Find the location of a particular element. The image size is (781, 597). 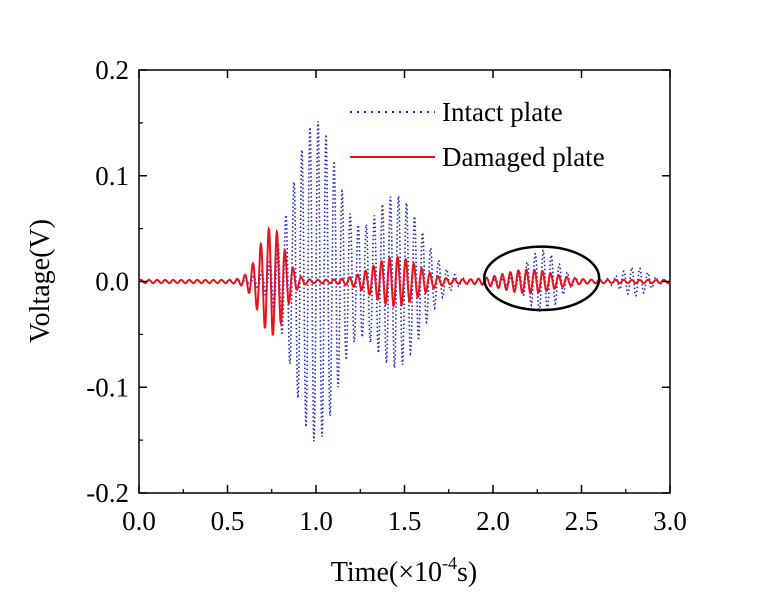

annotation-ellipse is located at coordinates (541, 278).